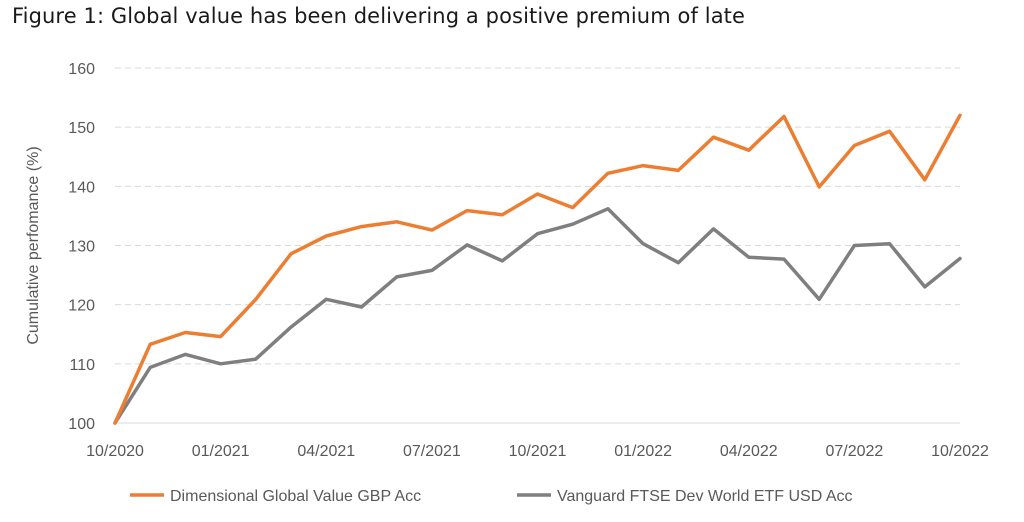  I want to click on y-tick-label: 100, so click(81, 424).